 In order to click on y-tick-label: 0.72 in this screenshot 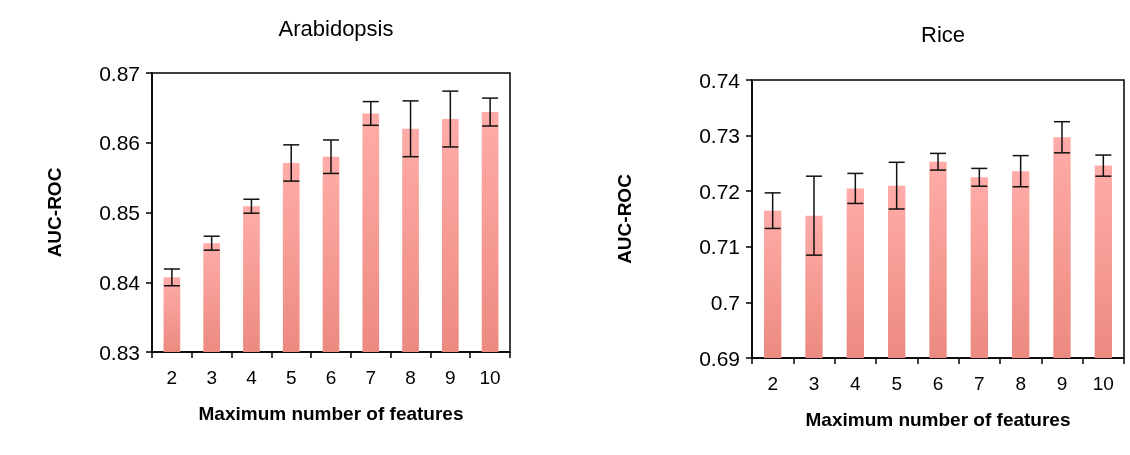, I will do `click(719, 191)`.